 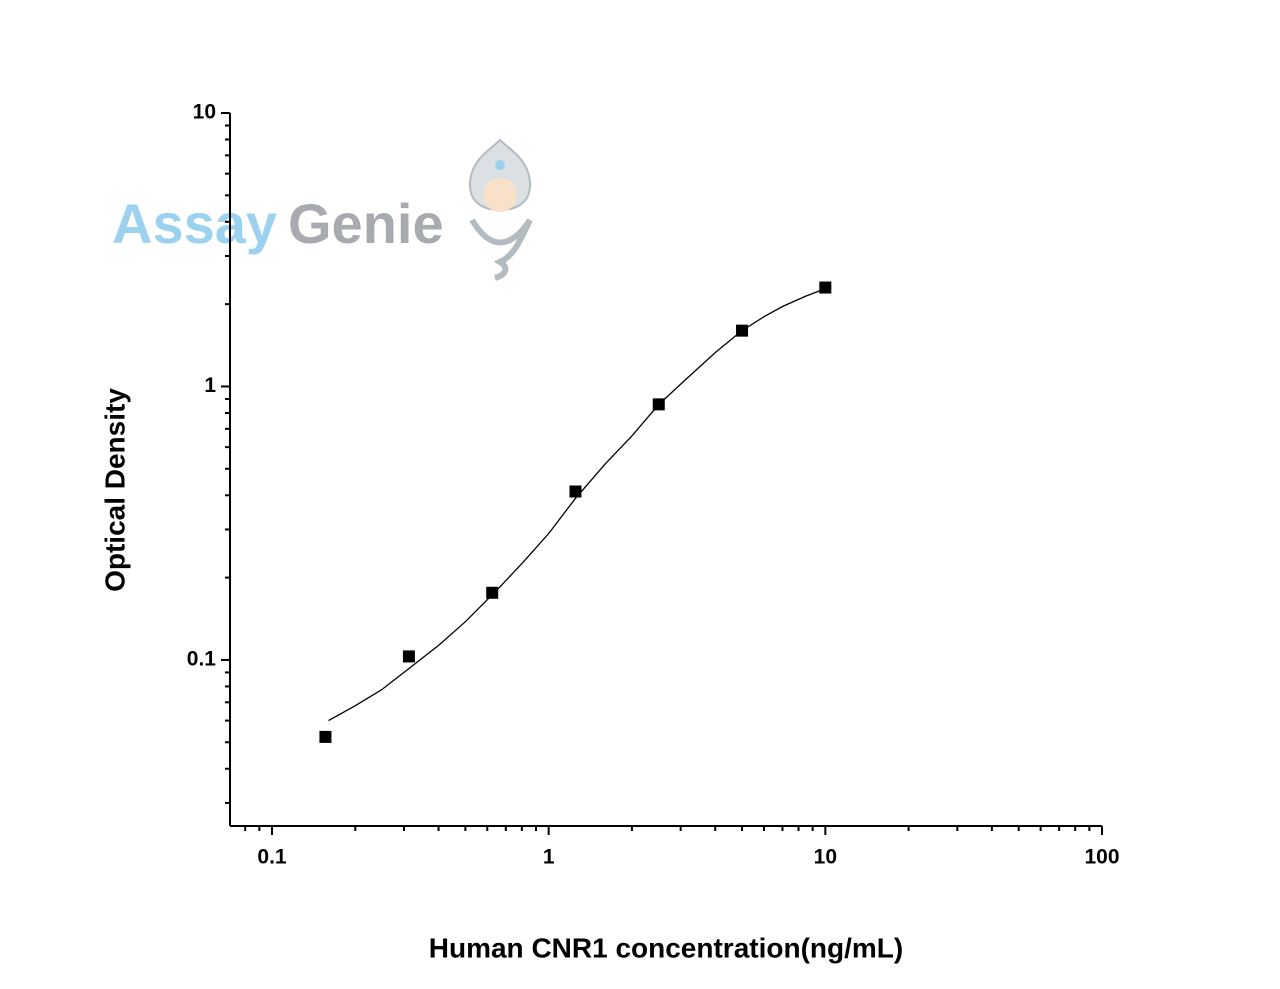 What do you see at coordinates (666, 947) in the screenshot?
I see `x-axis-title: Human CNR1 concentration(ng/mL)` at bounding box center [666, 947].